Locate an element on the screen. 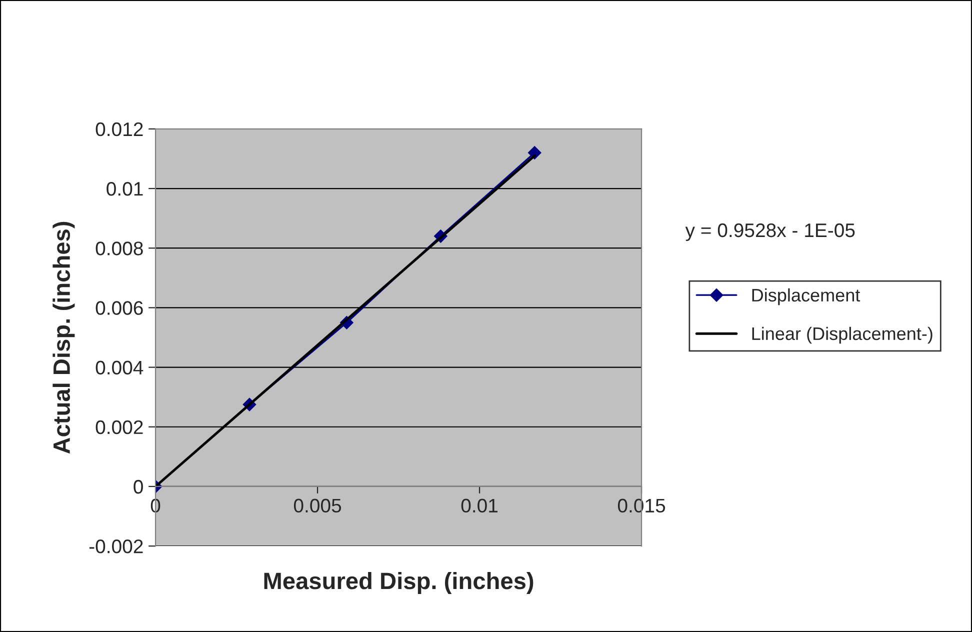 Image resolution: width=972 pixels, height=632 pixels. x-tick-label: 0.01 is located at coordinates (479, 505).